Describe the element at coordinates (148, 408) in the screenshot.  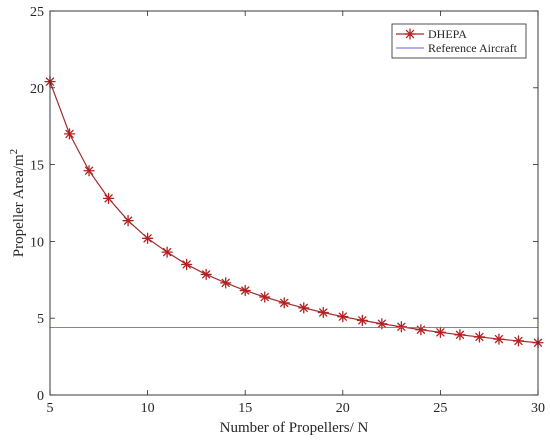
I see `x-tick-label: 10` at that location.